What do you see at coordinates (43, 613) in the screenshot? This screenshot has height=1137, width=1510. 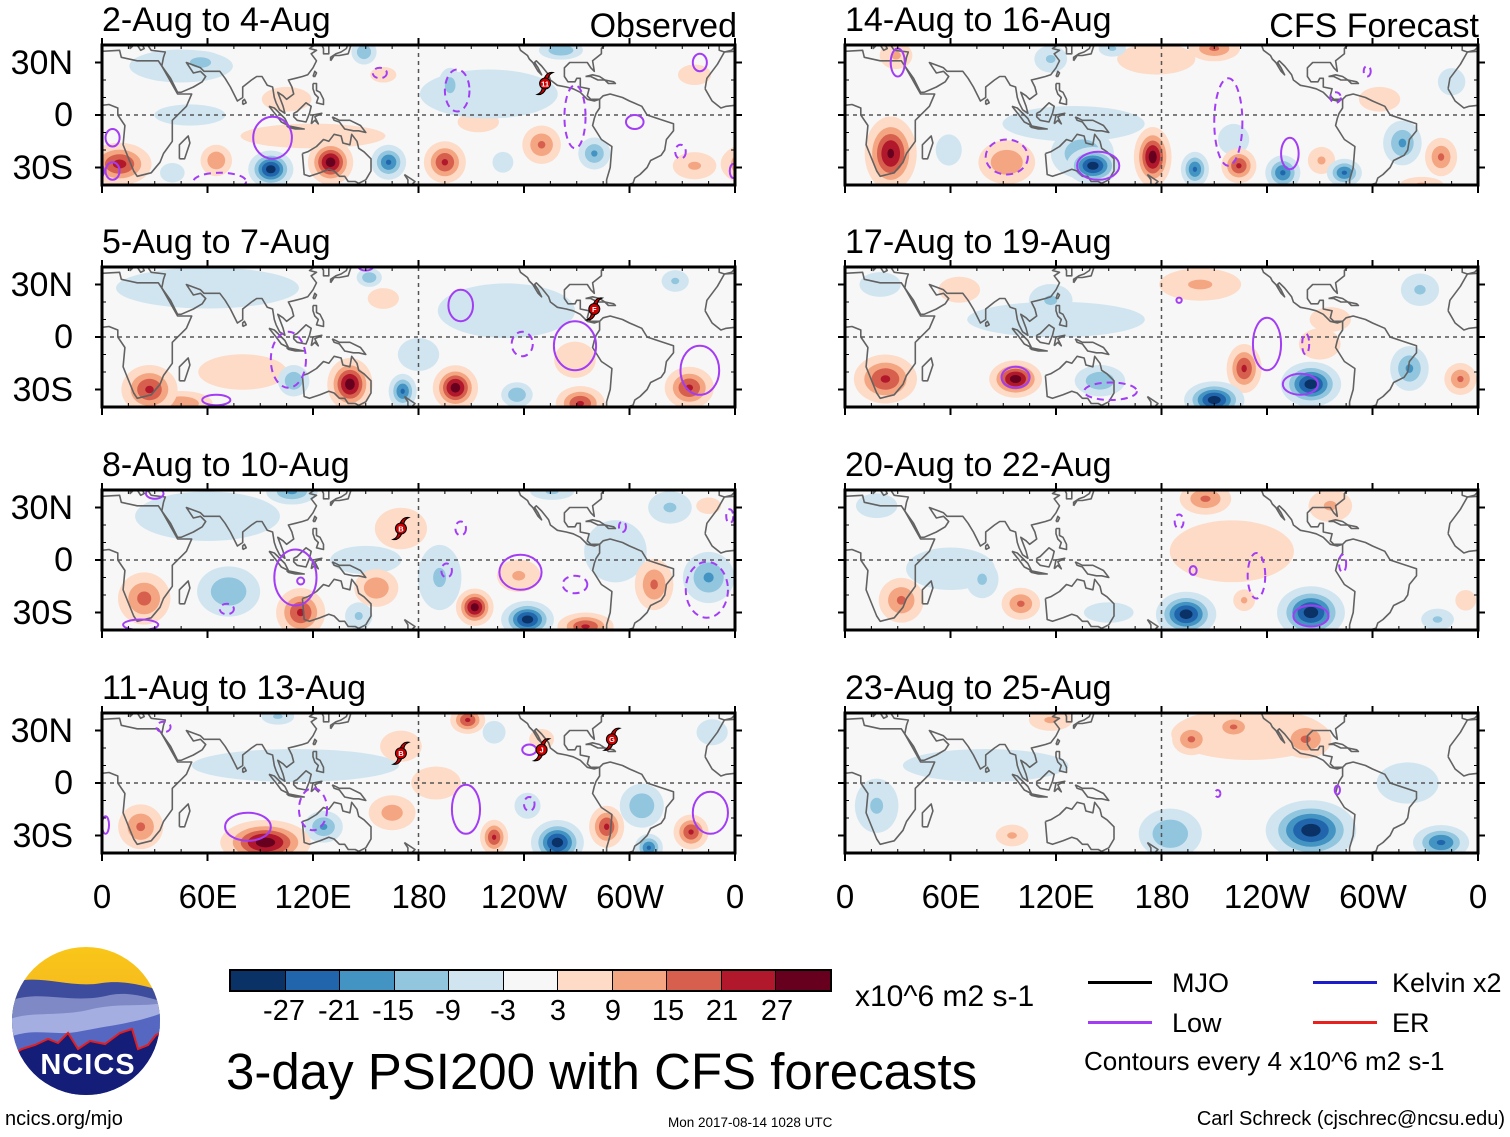 I see `y-tick-label: 30S` at bounding box center [43, 613].